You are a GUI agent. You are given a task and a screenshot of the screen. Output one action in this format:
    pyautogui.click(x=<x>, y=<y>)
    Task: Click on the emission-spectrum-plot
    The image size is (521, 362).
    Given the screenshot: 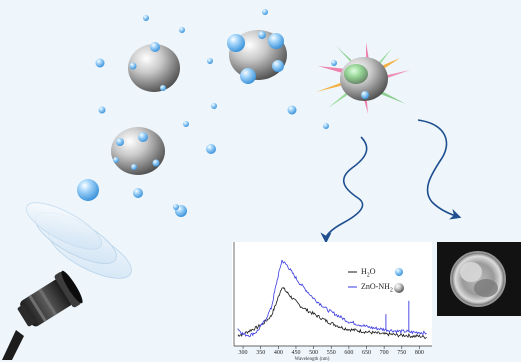 What is the action you would take?
    pyautogui.click(x=332, y=295)
    